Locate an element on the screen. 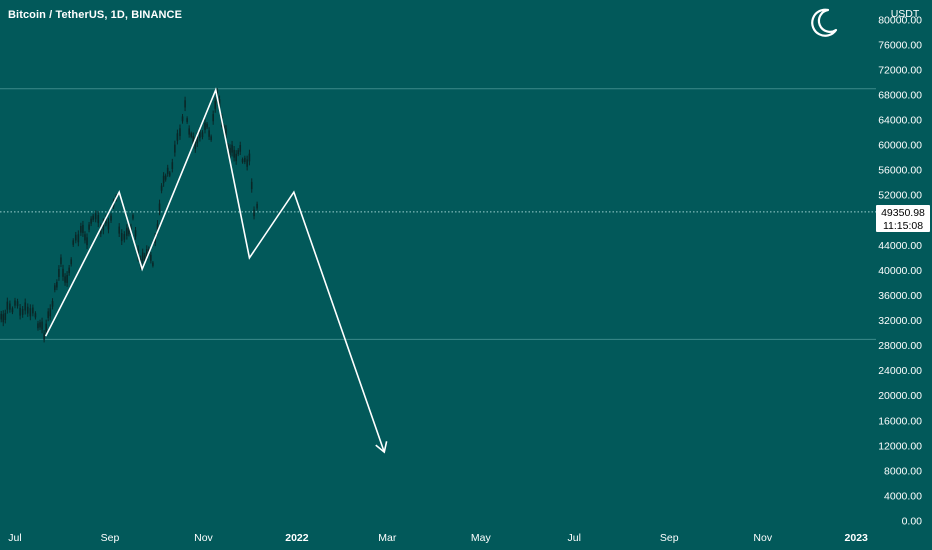 The width and height of the screenshot is (932, 550). time-tick-label: Nov is located at coordinates (762, 538).